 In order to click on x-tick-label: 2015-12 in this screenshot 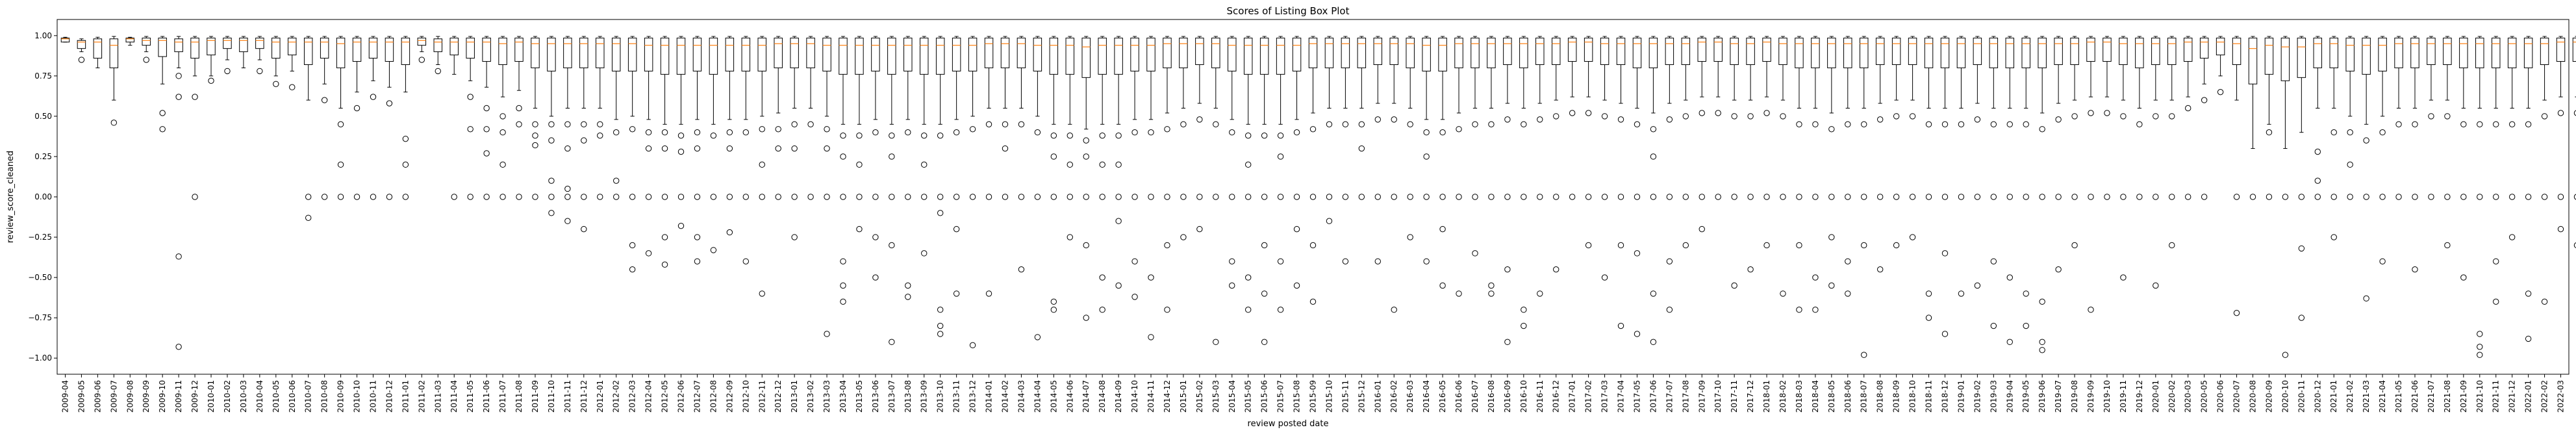, I will do `click(1361, 396)`.